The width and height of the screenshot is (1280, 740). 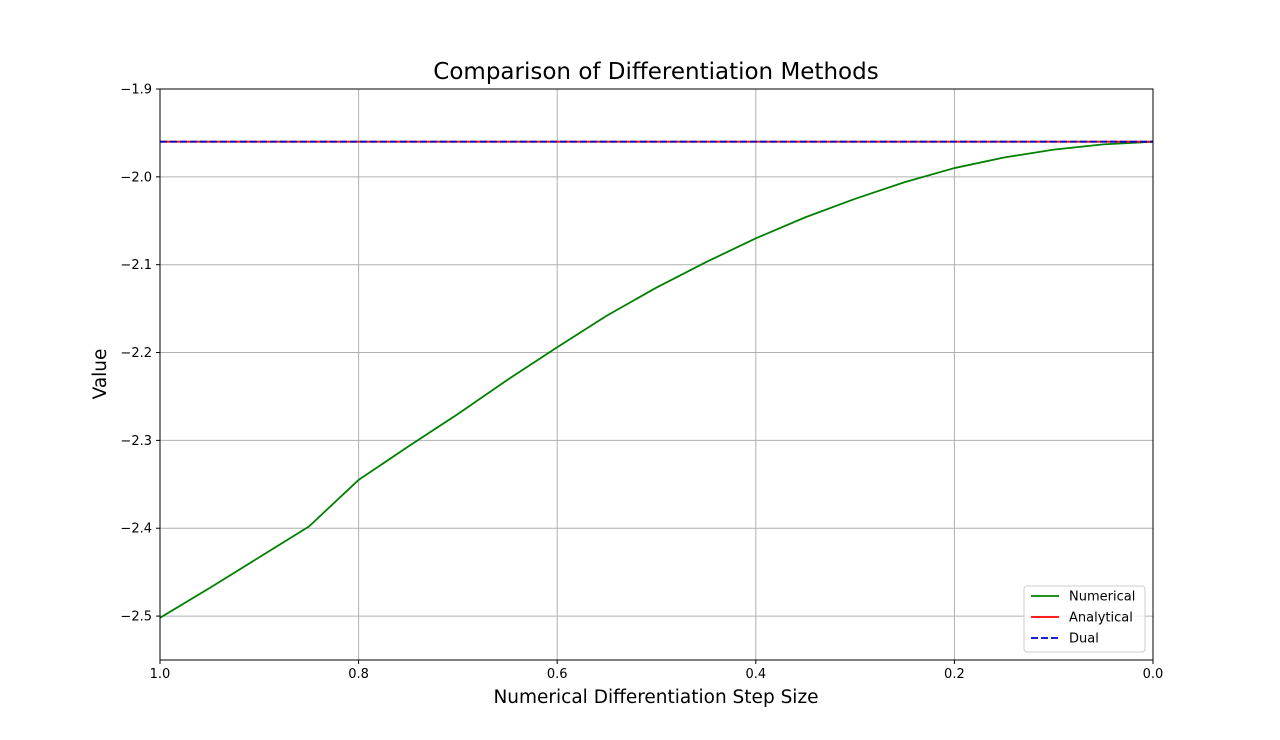 I want to click on y-tick-label: −2.5, so click(x=136, y=617).